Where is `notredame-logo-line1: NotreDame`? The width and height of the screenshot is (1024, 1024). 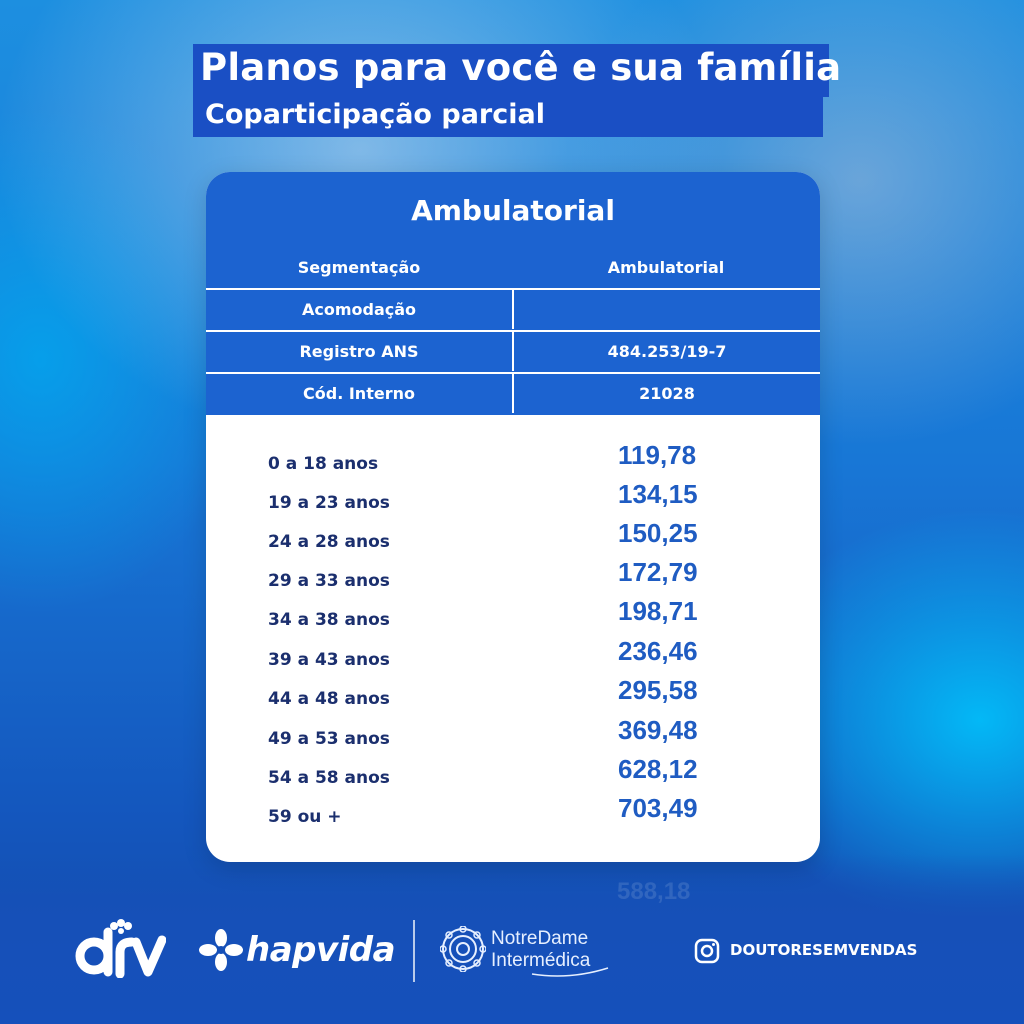
notredame-logo-line1: NotreDame is located at coordinates (540, 938).